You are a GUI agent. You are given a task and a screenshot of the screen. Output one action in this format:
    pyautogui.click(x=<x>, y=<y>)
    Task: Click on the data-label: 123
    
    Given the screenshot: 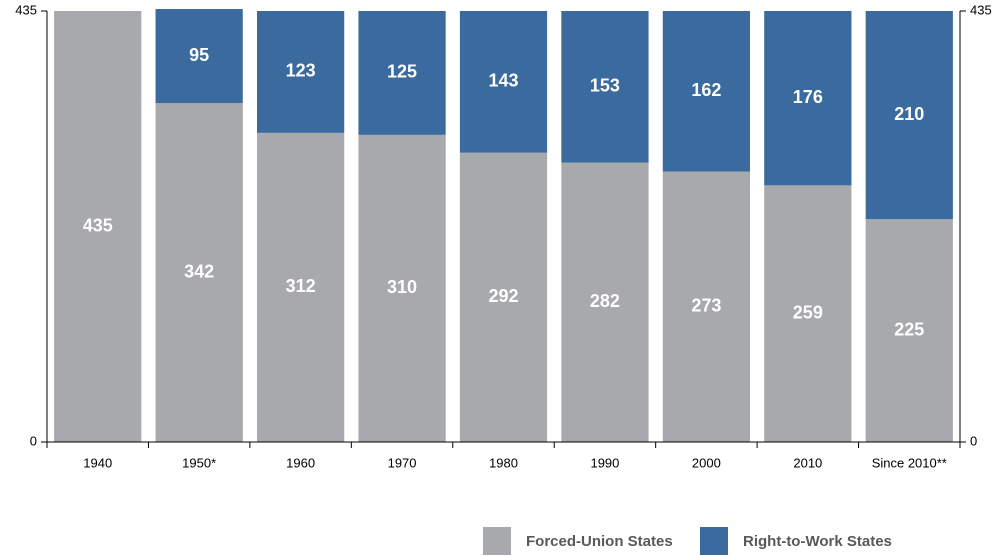 What is the action you would take?
    pyautogui.click(x=301, y=71)
    